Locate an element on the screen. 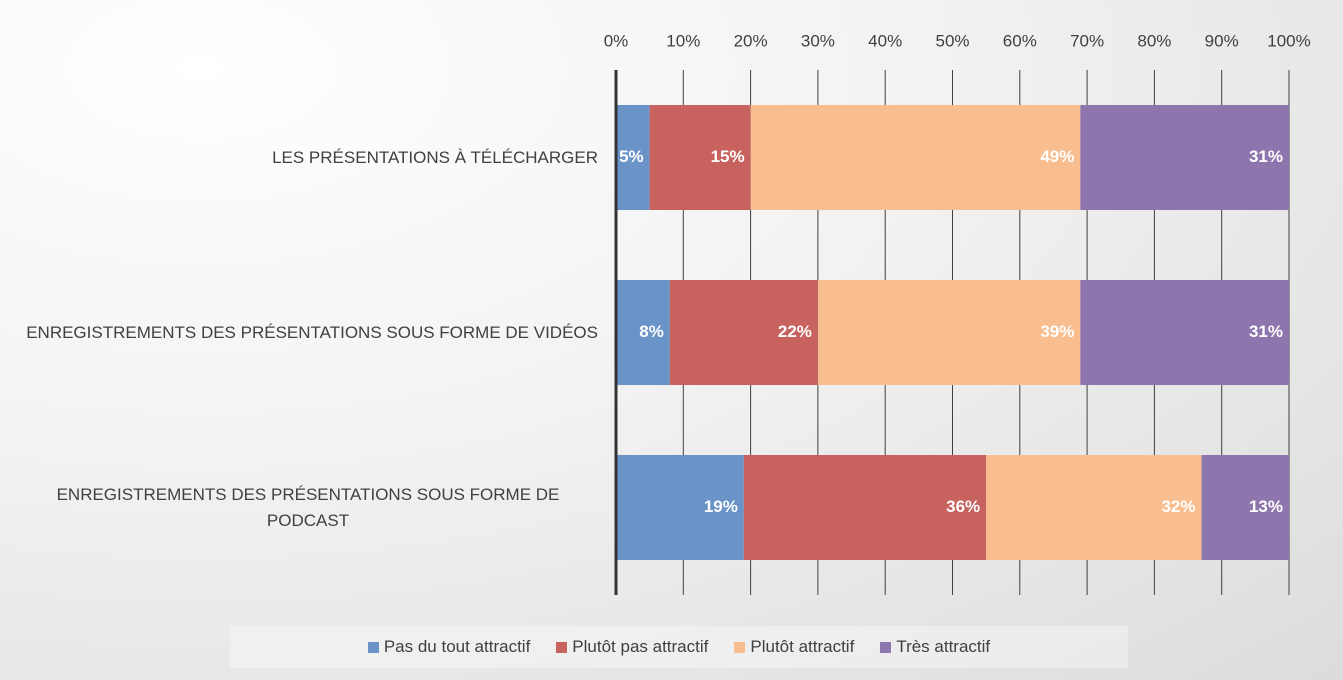 The width and height of the screenshot is (1343, 680). legend-label: Plutôt pas attractif is located at coordinates (640, 646).